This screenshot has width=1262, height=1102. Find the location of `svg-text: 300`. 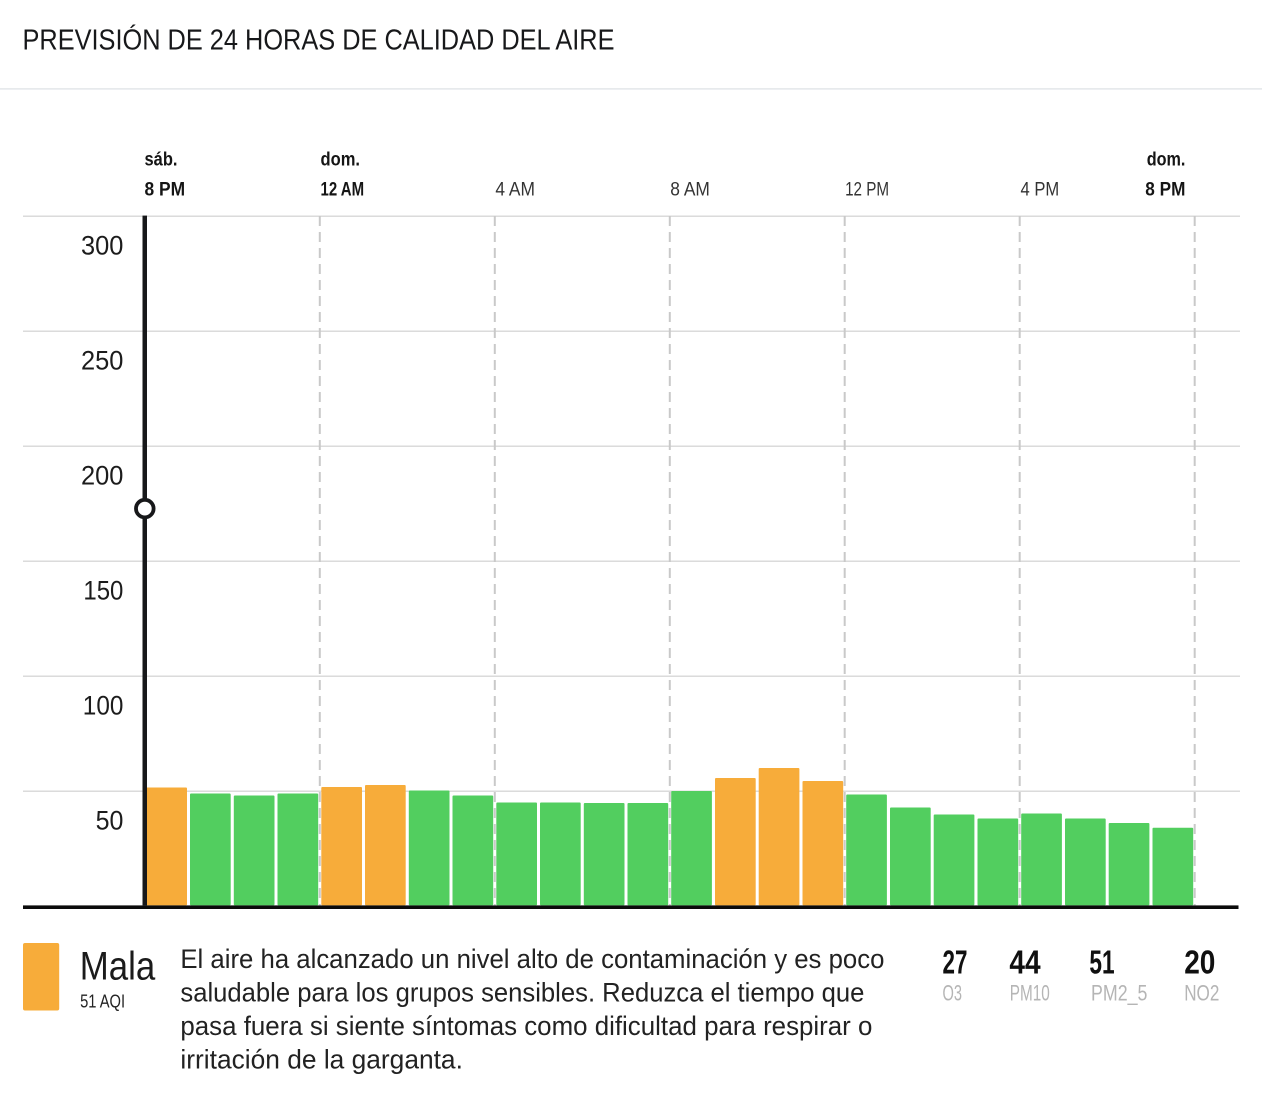

svg-text: 300 is located at coordinates (102, 246).